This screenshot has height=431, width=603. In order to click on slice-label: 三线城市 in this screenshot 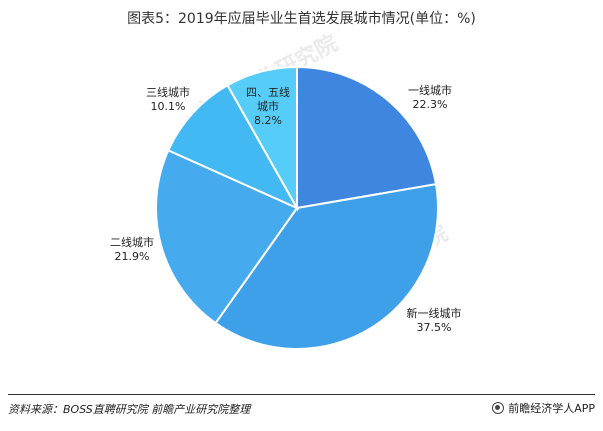, I will do `click(168, 92)`.